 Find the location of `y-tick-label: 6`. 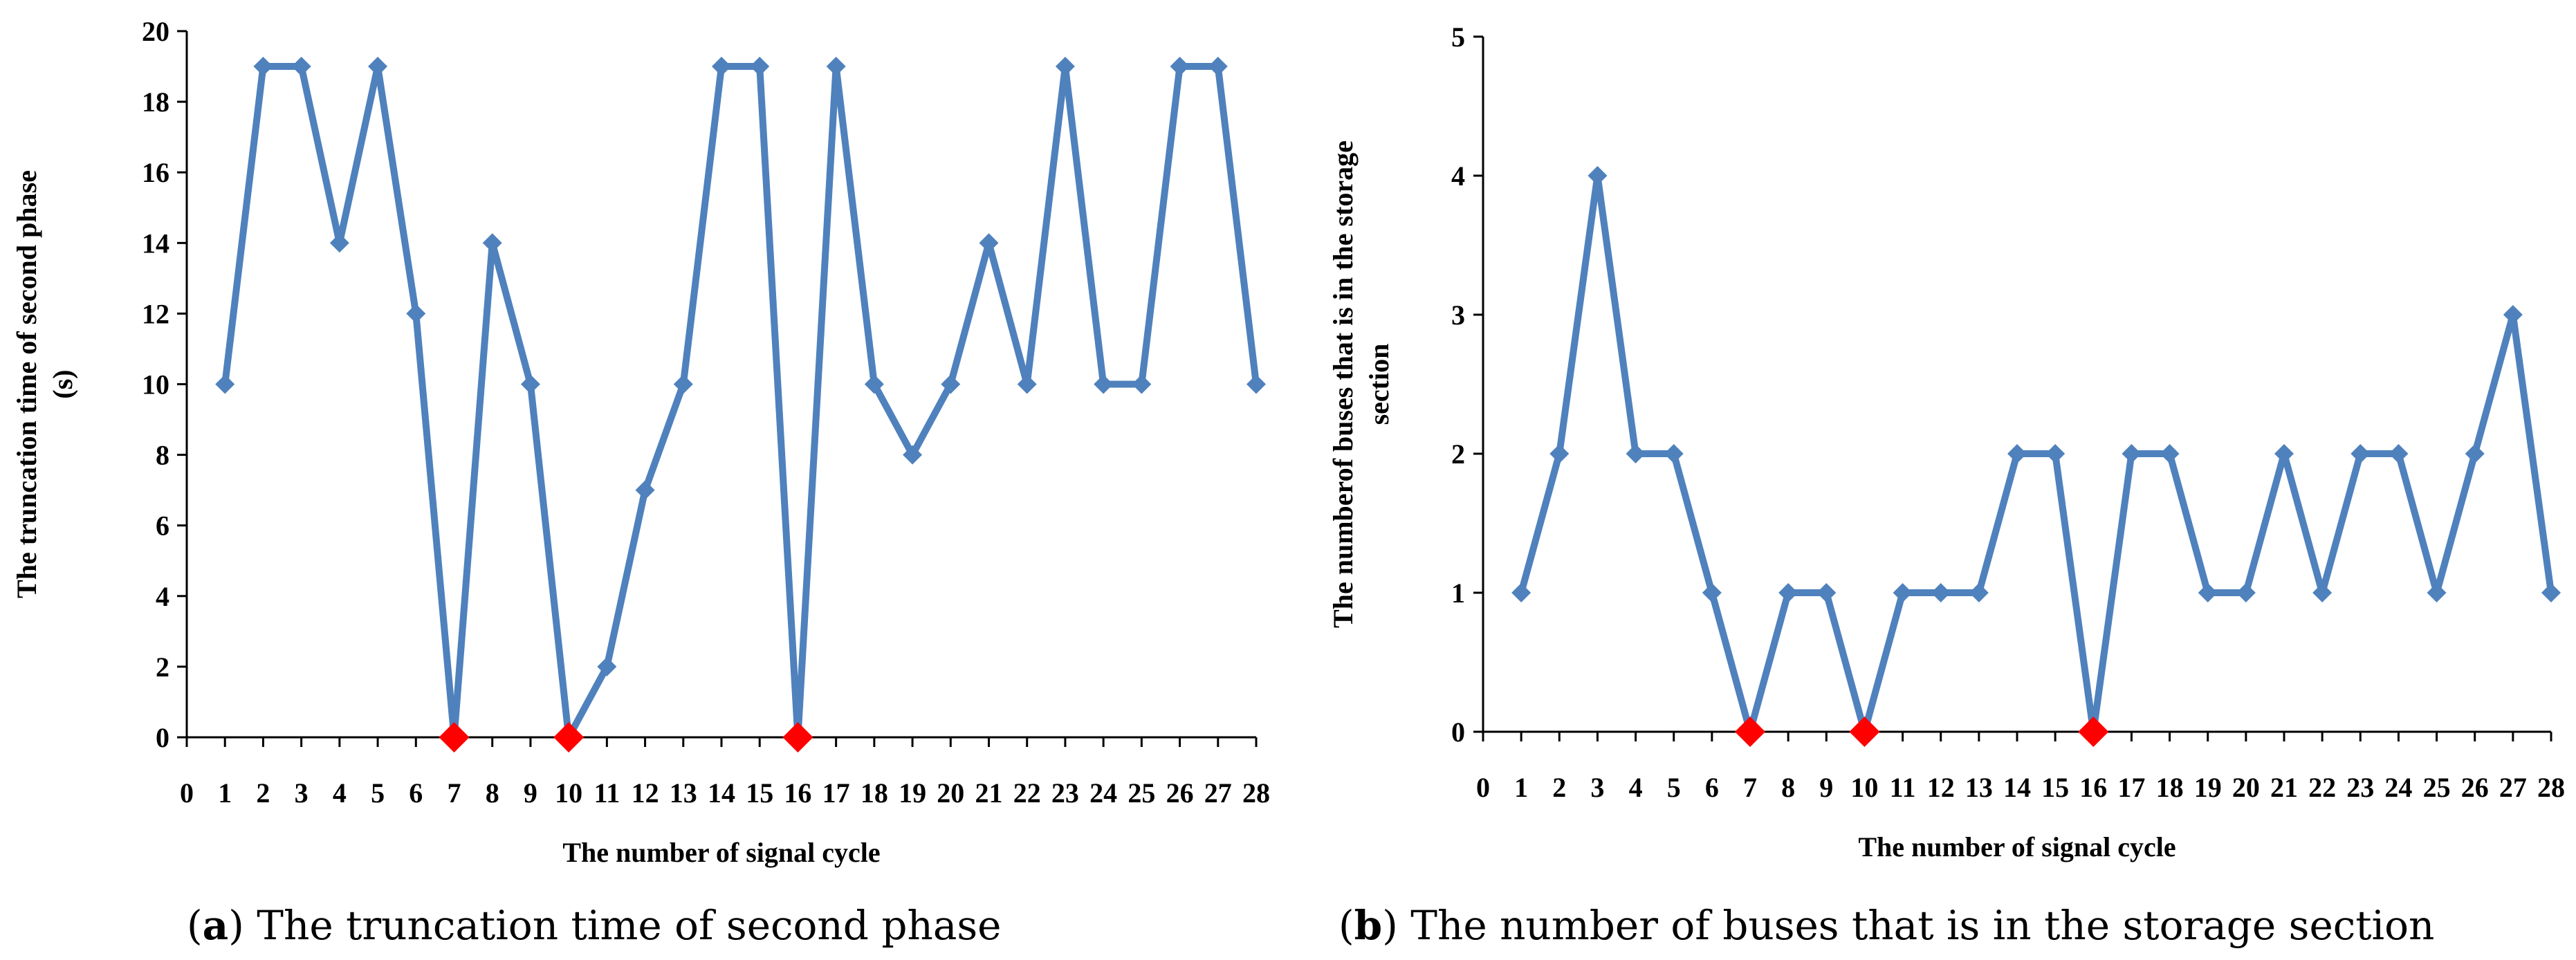

y-tick-label: 6 is located at coordinates (162, 526).